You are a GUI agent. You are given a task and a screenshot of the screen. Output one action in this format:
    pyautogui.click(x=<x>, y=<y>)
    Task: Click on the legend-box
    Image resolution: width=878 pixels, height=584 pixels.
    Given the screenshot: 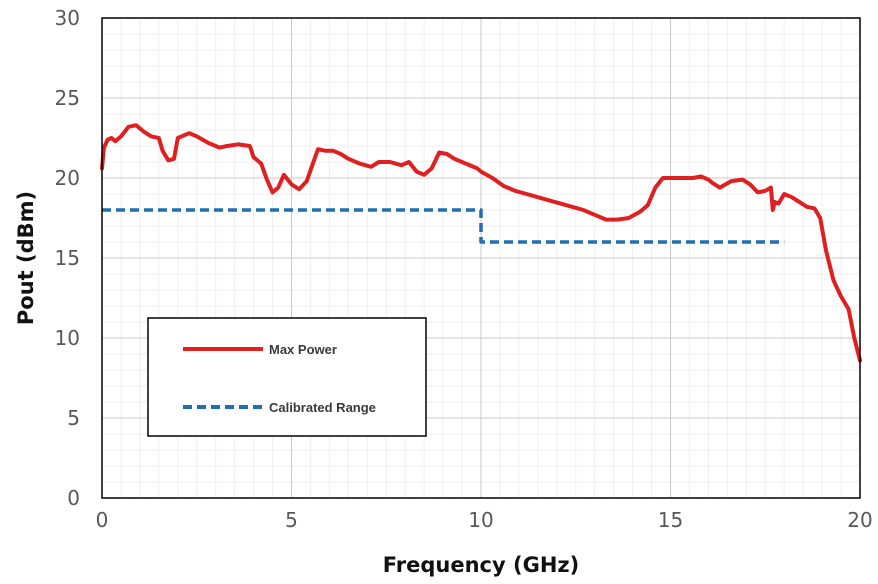 What is the action you would take?
    pyautogui.click(x=287, y=377)
    